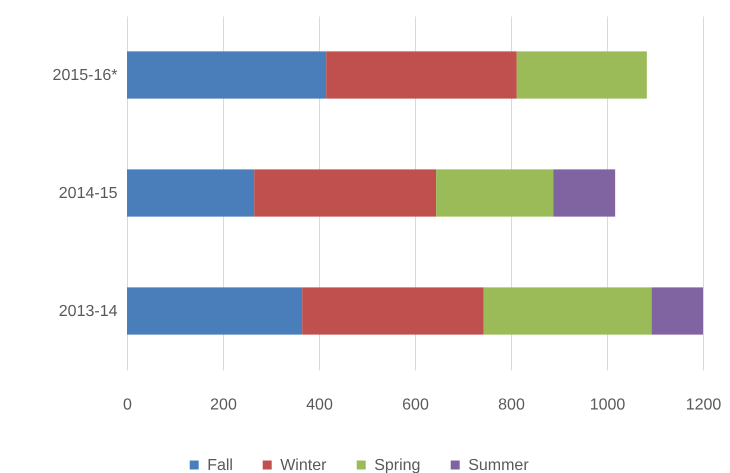 Image resolution: width=730 pixels, height=473 pixels. Describe the element at coordinates (499, 465) in the screenshot. I see `legend-label: Summer` at that location.